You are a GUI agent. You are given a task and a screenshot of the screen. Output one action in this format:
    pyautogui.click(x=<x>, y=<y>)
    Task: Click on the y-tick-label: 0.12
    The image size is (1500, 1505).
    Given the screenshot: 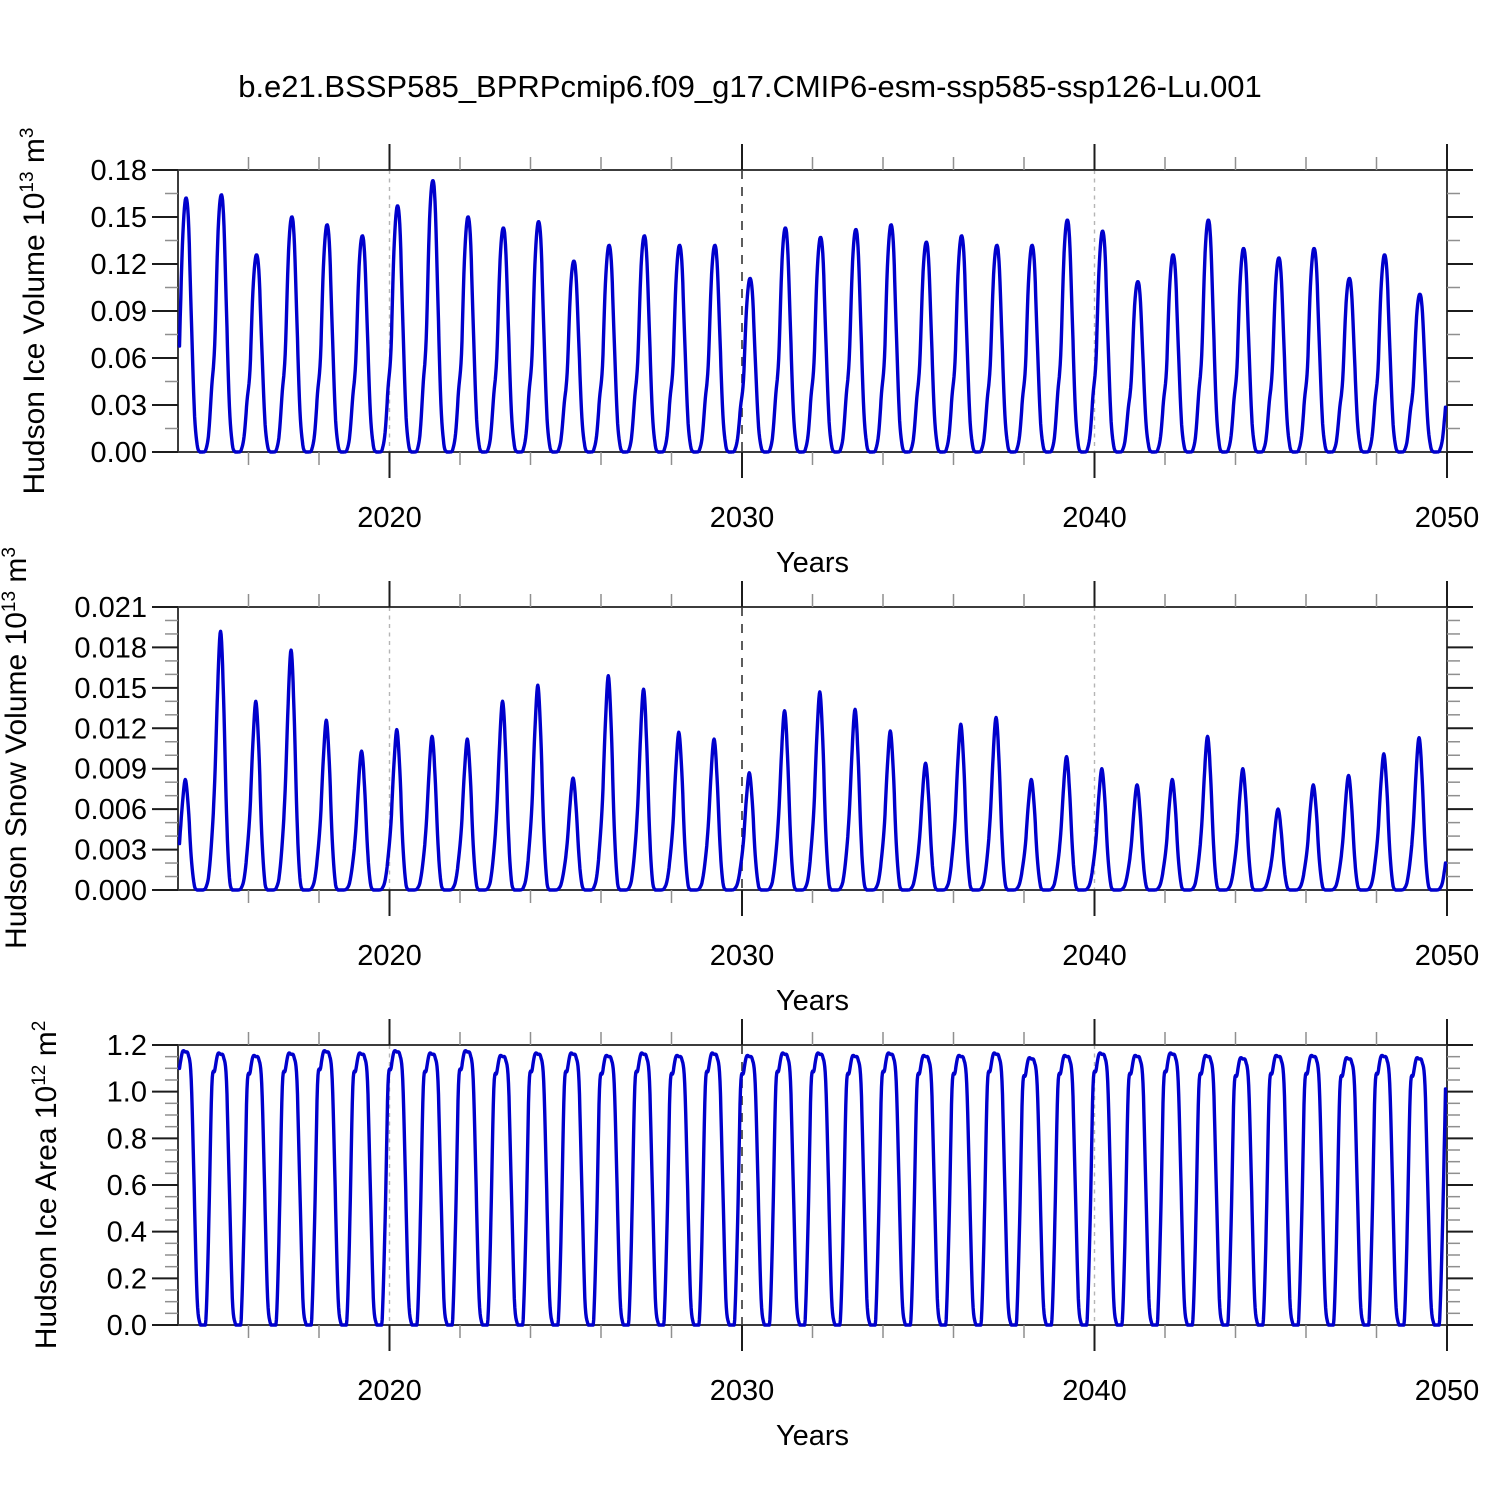 What is the action you would take?
    pyautogui.click(x=119, y=265)
    